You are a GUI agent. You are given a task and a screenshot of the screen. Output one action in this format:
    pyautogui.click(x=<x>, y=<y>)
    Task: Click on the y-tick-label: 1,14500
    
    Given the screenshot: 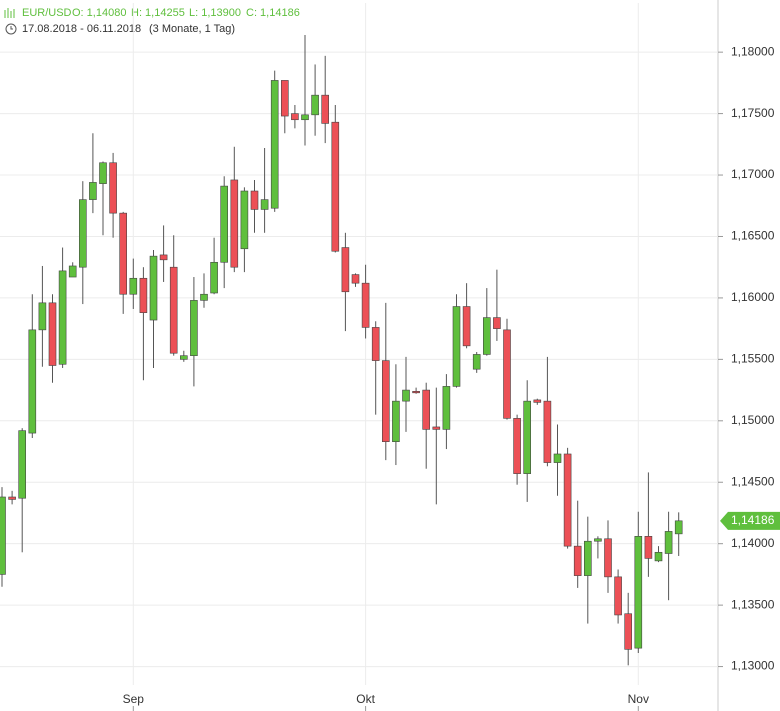 What is the action you would take?
    pyautogui.click(x=753, y=481)
    